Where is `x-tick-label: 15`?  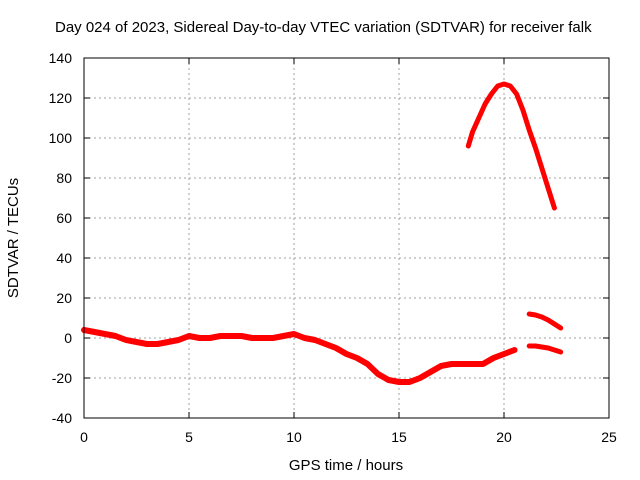
x-tick-label: 15 is located at coordinates (399, 437).